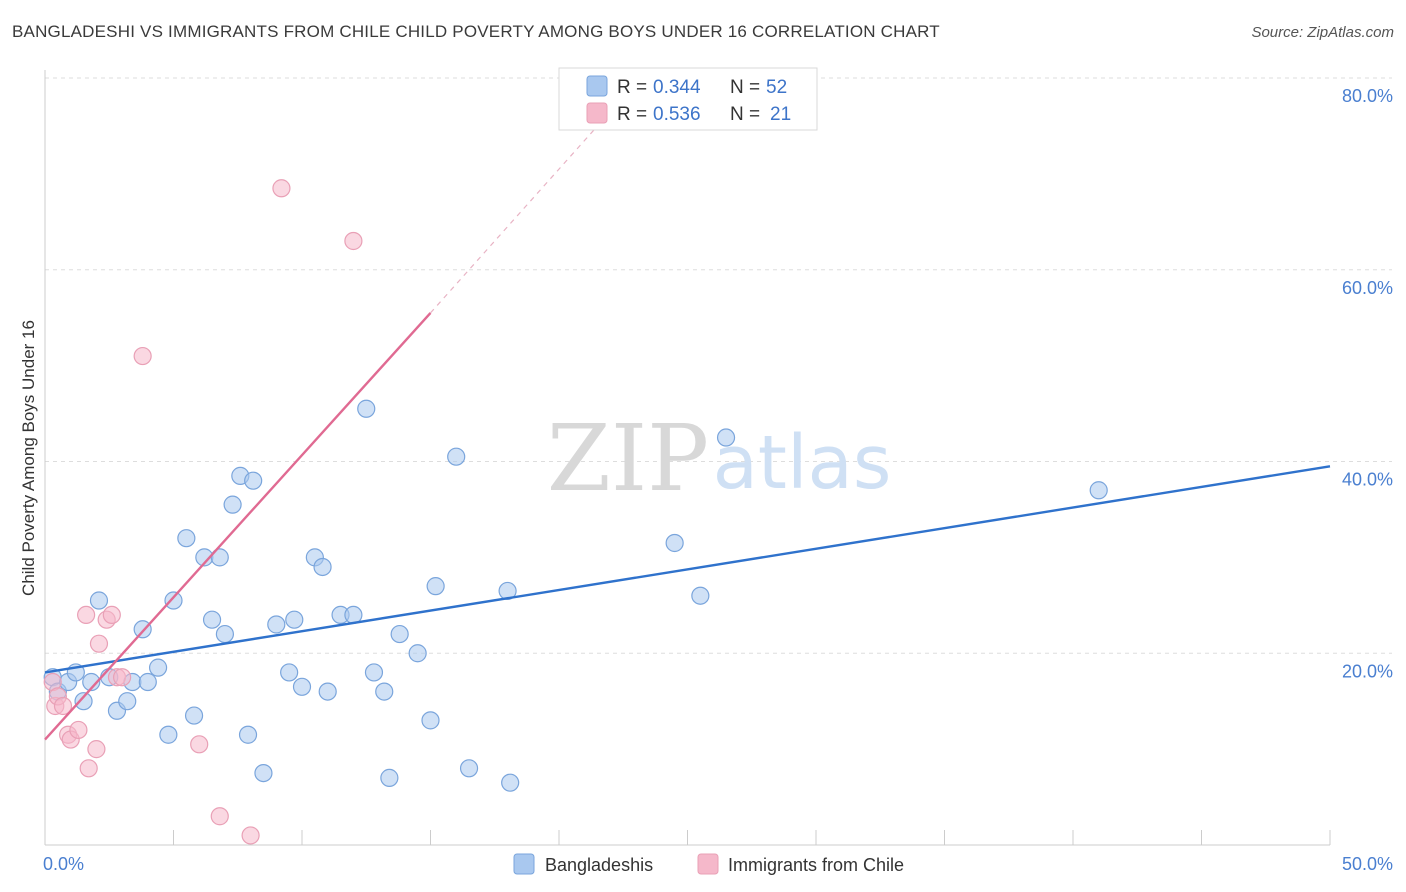 Image resolution: width=1406 pixels, height=892 pixels. Describe the element at coordinates (514, 219) in the screenshot. I see `chile-trend-line-extended` at that location.